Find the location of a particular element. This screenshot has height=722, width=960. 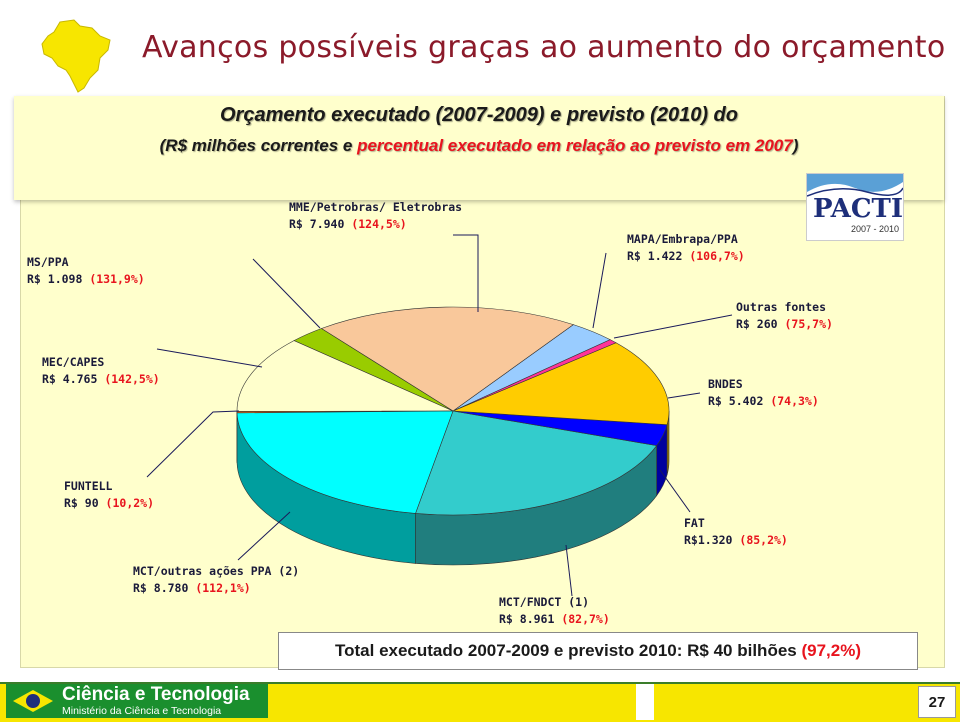

page-number: 27 is located at coordinates (937, 702).